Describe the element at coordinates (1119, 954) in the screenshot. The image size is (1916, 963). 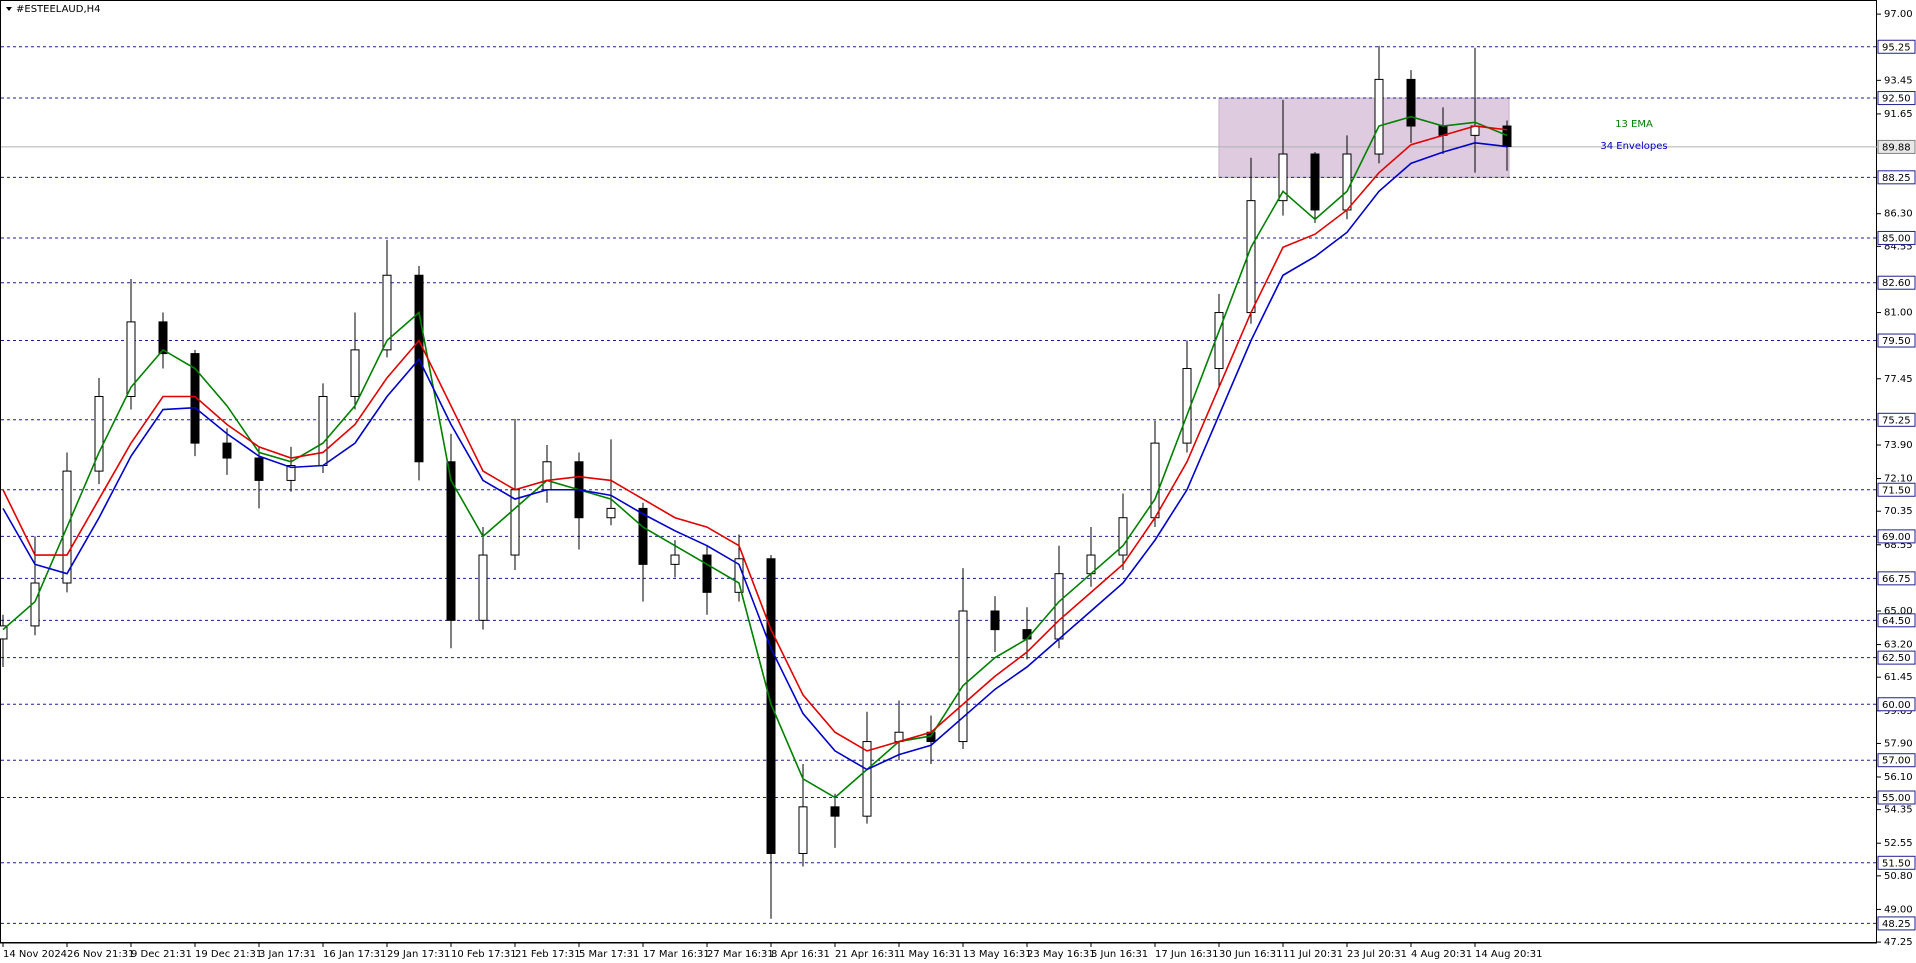
I see `x-tick-label: 5 Jun 16:31` at that location.